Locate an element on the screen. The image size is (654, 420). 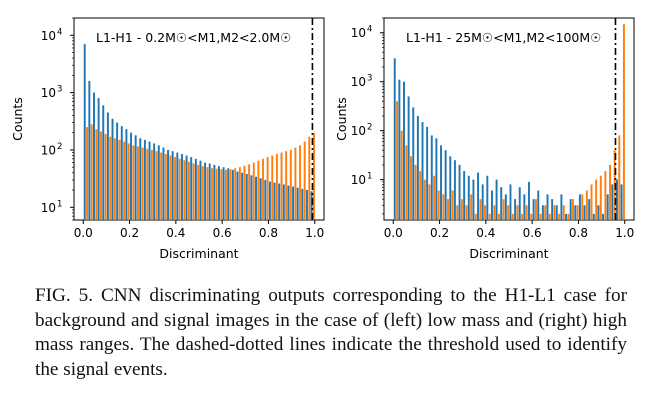
left-y-tick-label-1: 10 is located at coordinates (48, 150).